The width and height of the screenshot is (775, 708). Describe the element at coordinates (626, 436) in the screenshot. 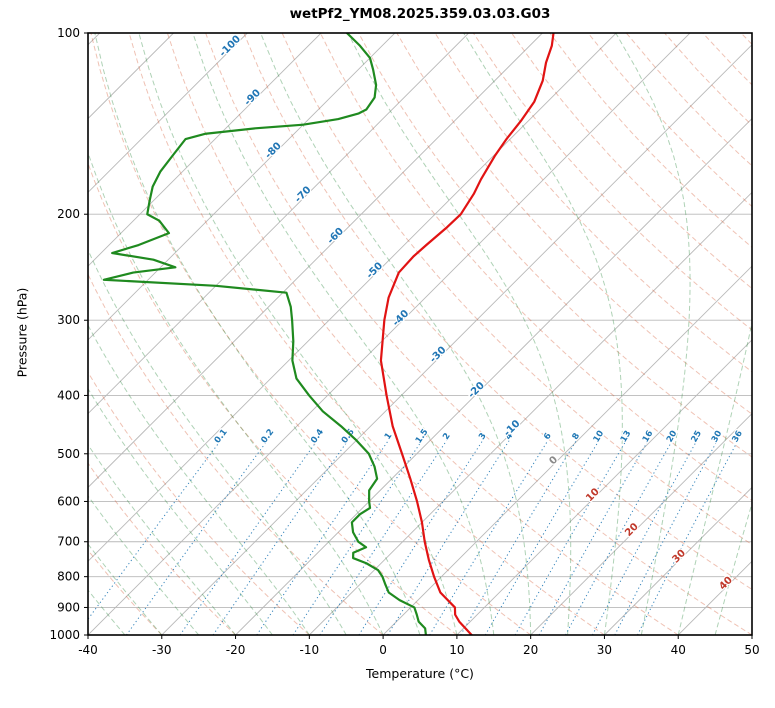

I see `svg-text: 13` at that location.